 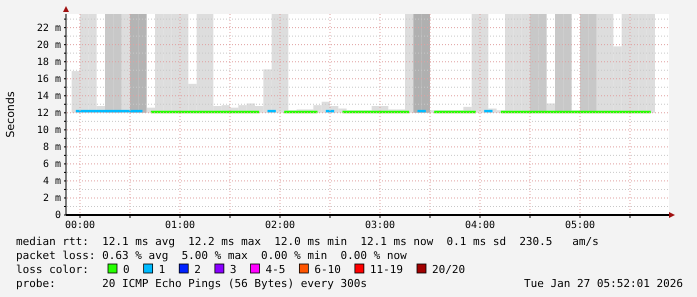 What do you see at coordinates (197, 269) in the screenshot?
I see `legend-label: 2` at bounding box center [197, 269].